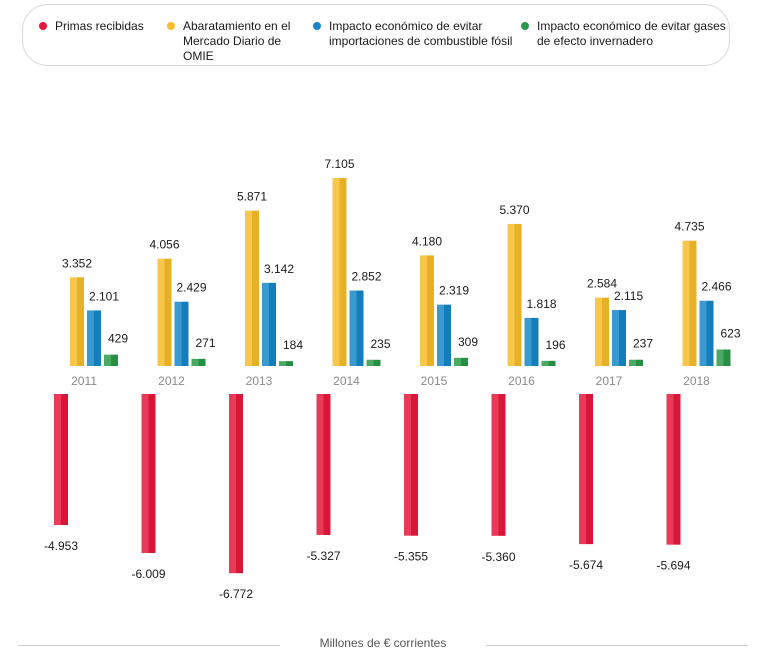 The image size is (766, 657). What do you see at coordinates (643, 344) in the screenshot?
I see `data-label-gases: 237` at bounding box center [643, 344].